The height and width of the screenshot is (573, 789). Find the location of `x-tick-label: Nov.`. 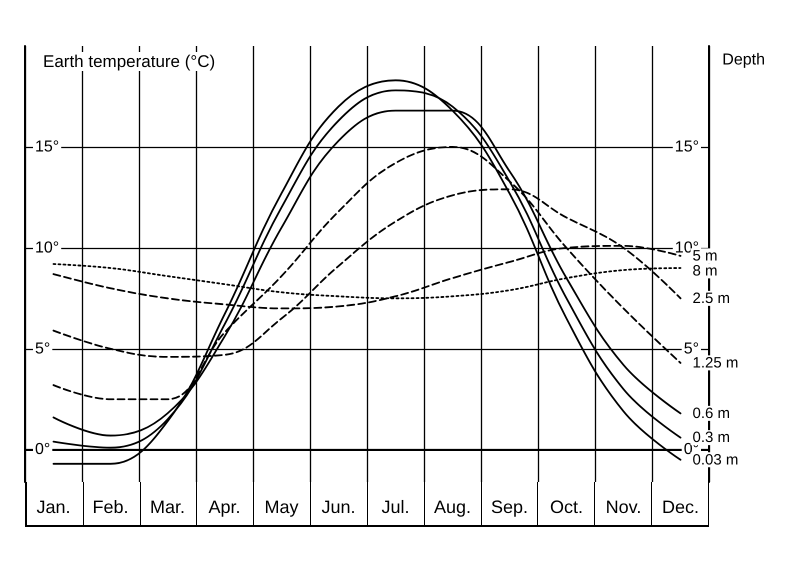

x-tick-label: Nov. is located at coordinates (624, 507).